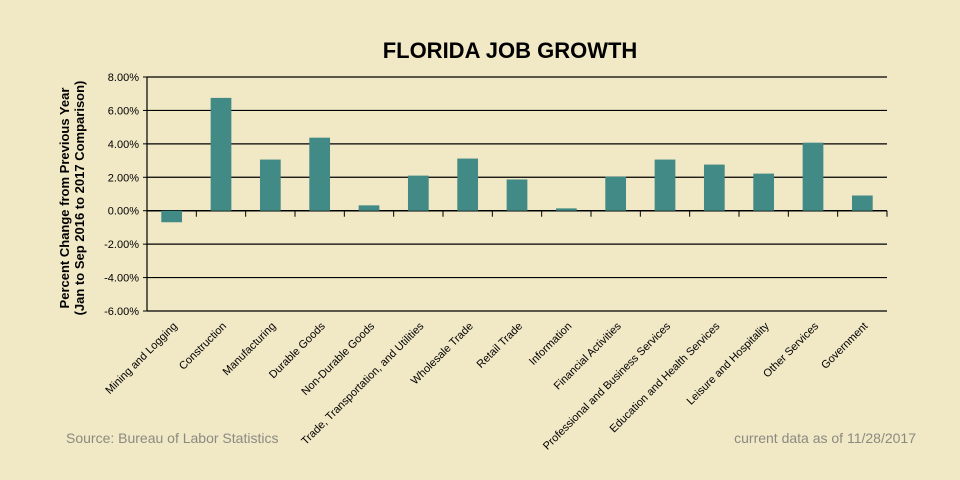 The width and height of the screenshot is (960, 480). I want to click on y-tick-label: 4.00%, so click(123, 145).